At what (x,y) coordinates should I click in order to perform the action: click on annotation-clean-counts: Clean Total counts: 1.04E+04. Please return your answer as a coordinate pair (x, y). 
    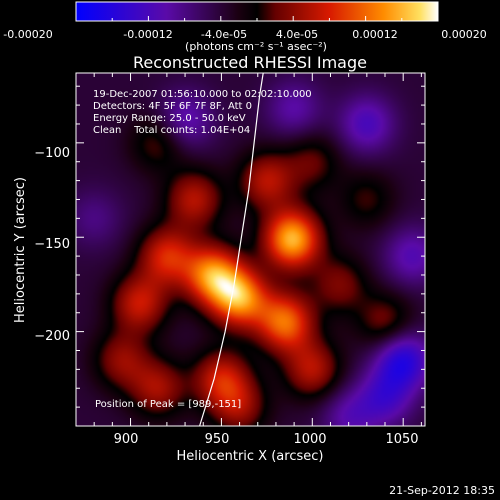
    Looking at the image, I should click on (171, 130).